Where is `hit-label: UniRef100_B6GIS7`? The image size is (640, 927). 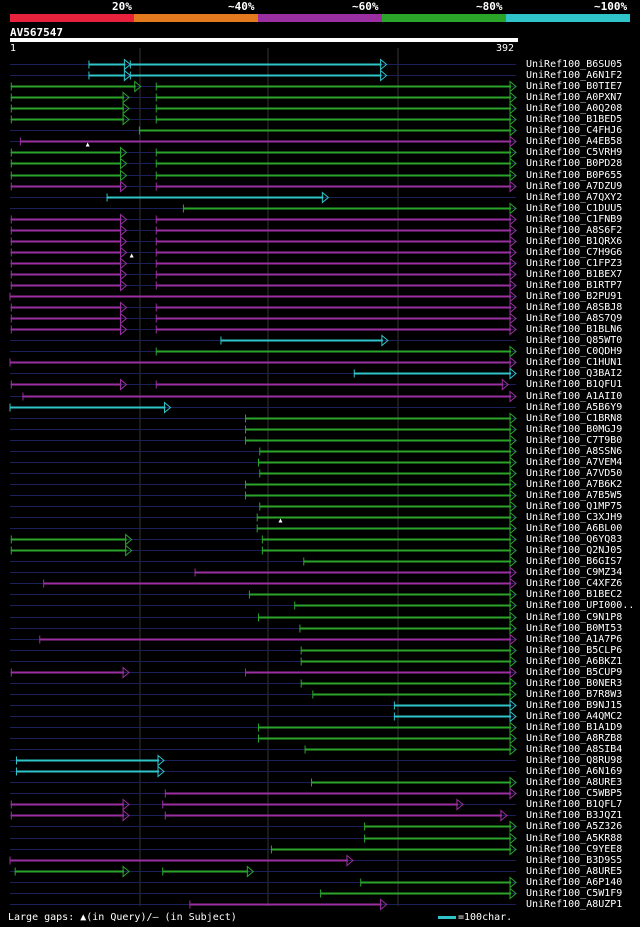
hit-label: UniRef100_B6GIS7 is located at coordinates (574, 561).